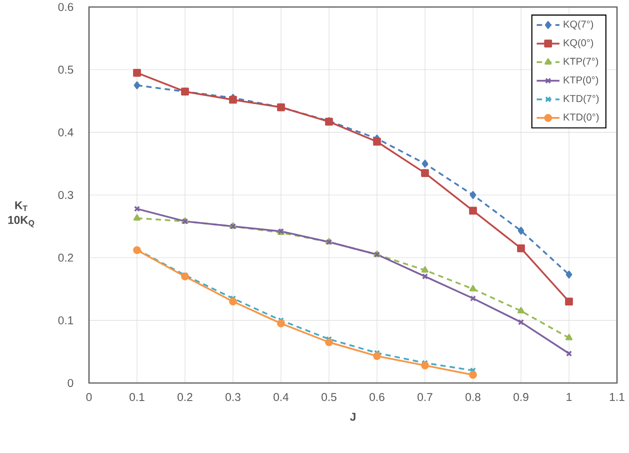 This screenshot has width=629, height=453. Describe the element at coordinates (281, 397) in the screenshot. I see `x-tick-label: 0.4` at that location.